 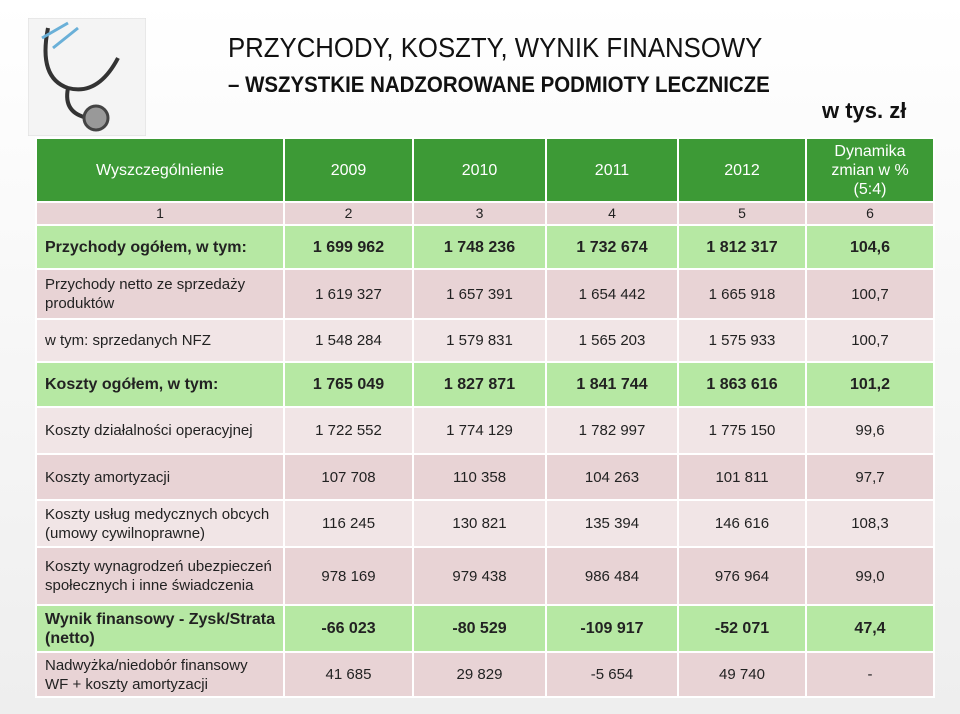 I want to click on column-header: 2011, so click(x=612, y=170).